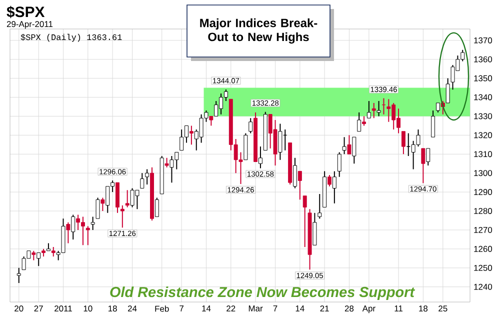 The image size is (503, 324). Describe the element at coordinates (259, 31) in the screenshot. I see `chart-title: Major Indices Break-Out to New Highs` at that location.